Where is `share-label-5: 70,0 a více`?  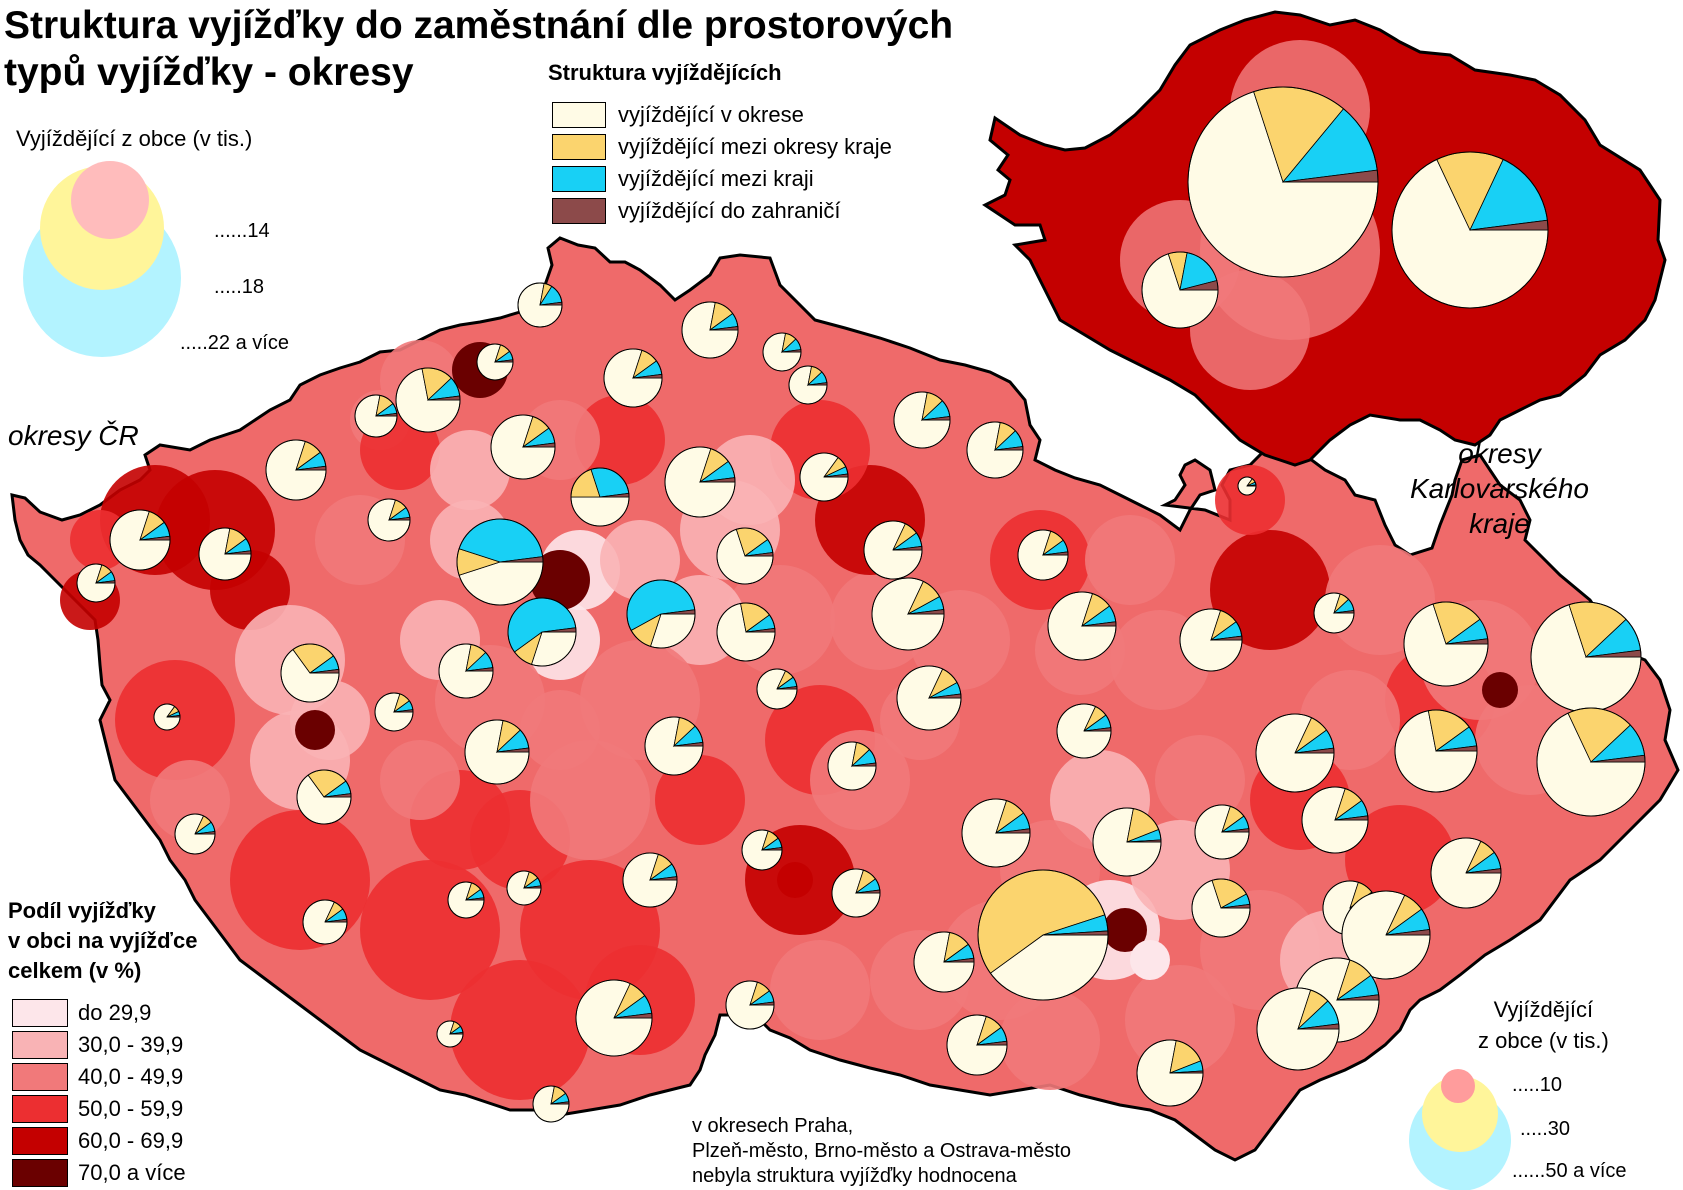 share-label-5: 70,0 a více is located at coordinates (132, 1172).